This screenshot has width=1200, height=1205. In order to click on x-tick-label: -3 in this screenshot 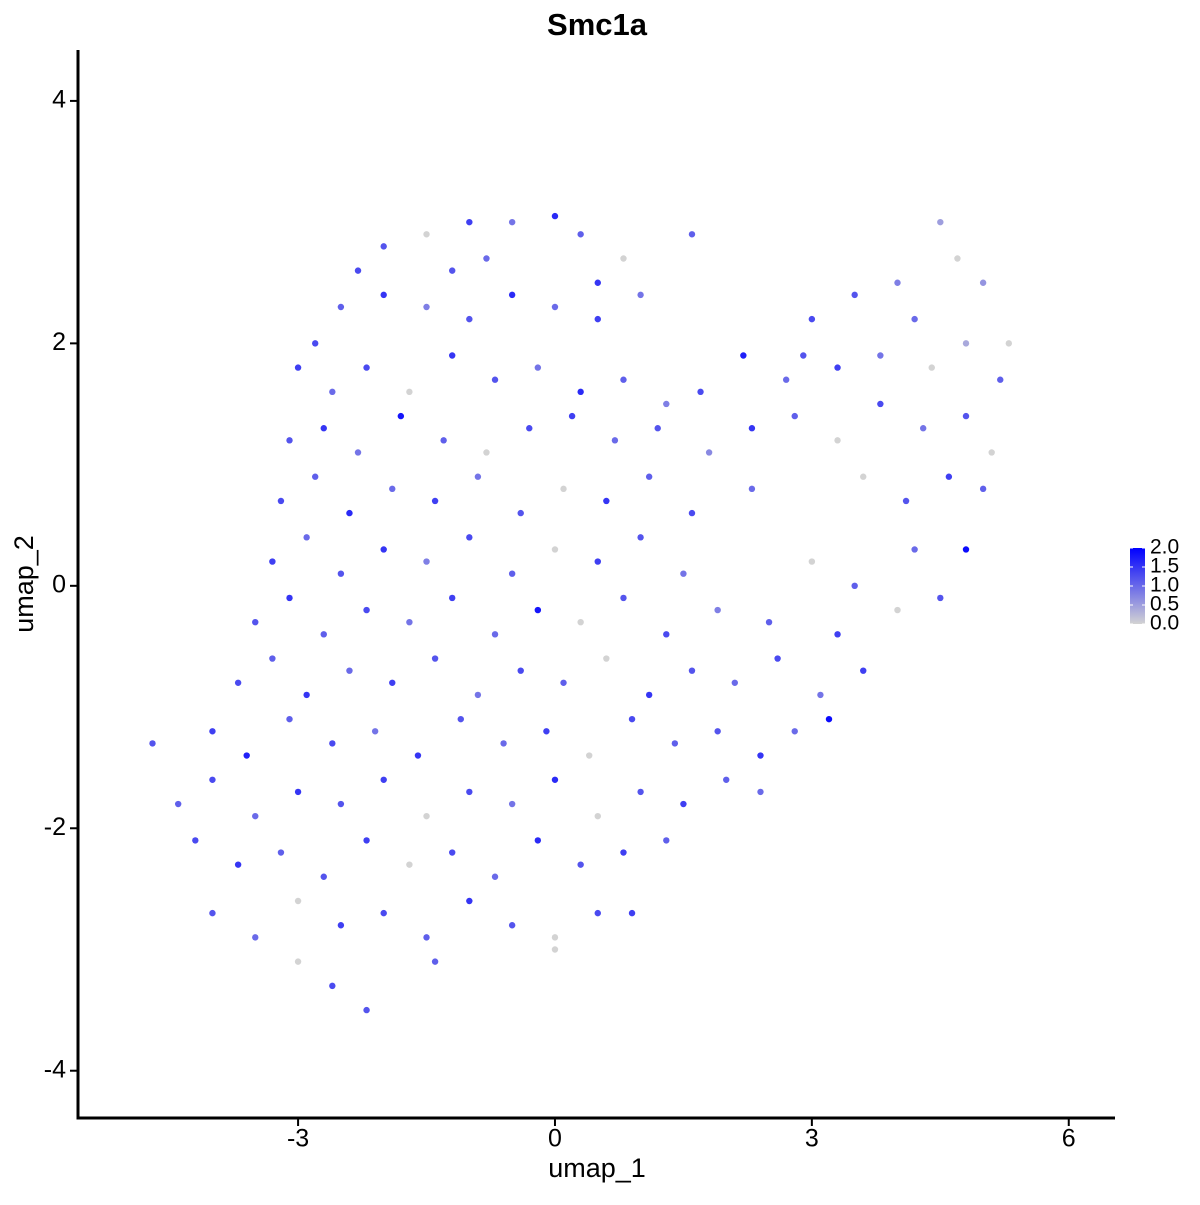, I will do `click(298, 1139)`.